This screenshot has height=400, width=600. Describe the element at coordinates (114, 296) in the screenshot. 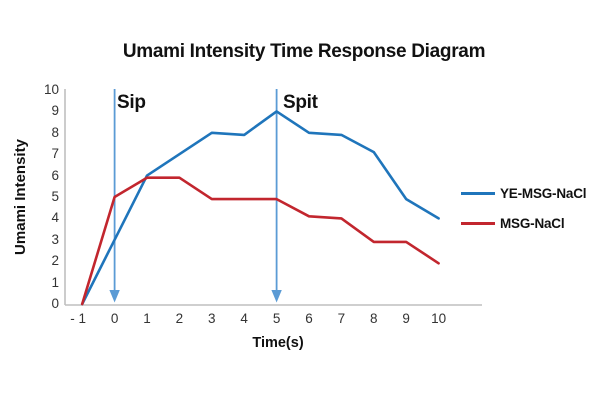

I see `annotation-arrowhead-sip` at that location.